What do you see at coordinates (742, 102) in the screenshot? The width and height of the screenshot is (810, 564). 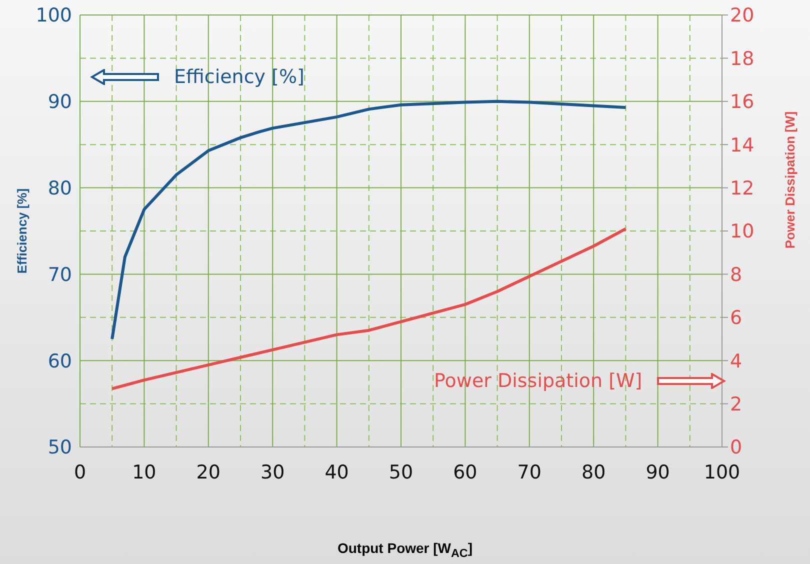 I see `y2-tick-label: 16` at bounding box center [742, 102].